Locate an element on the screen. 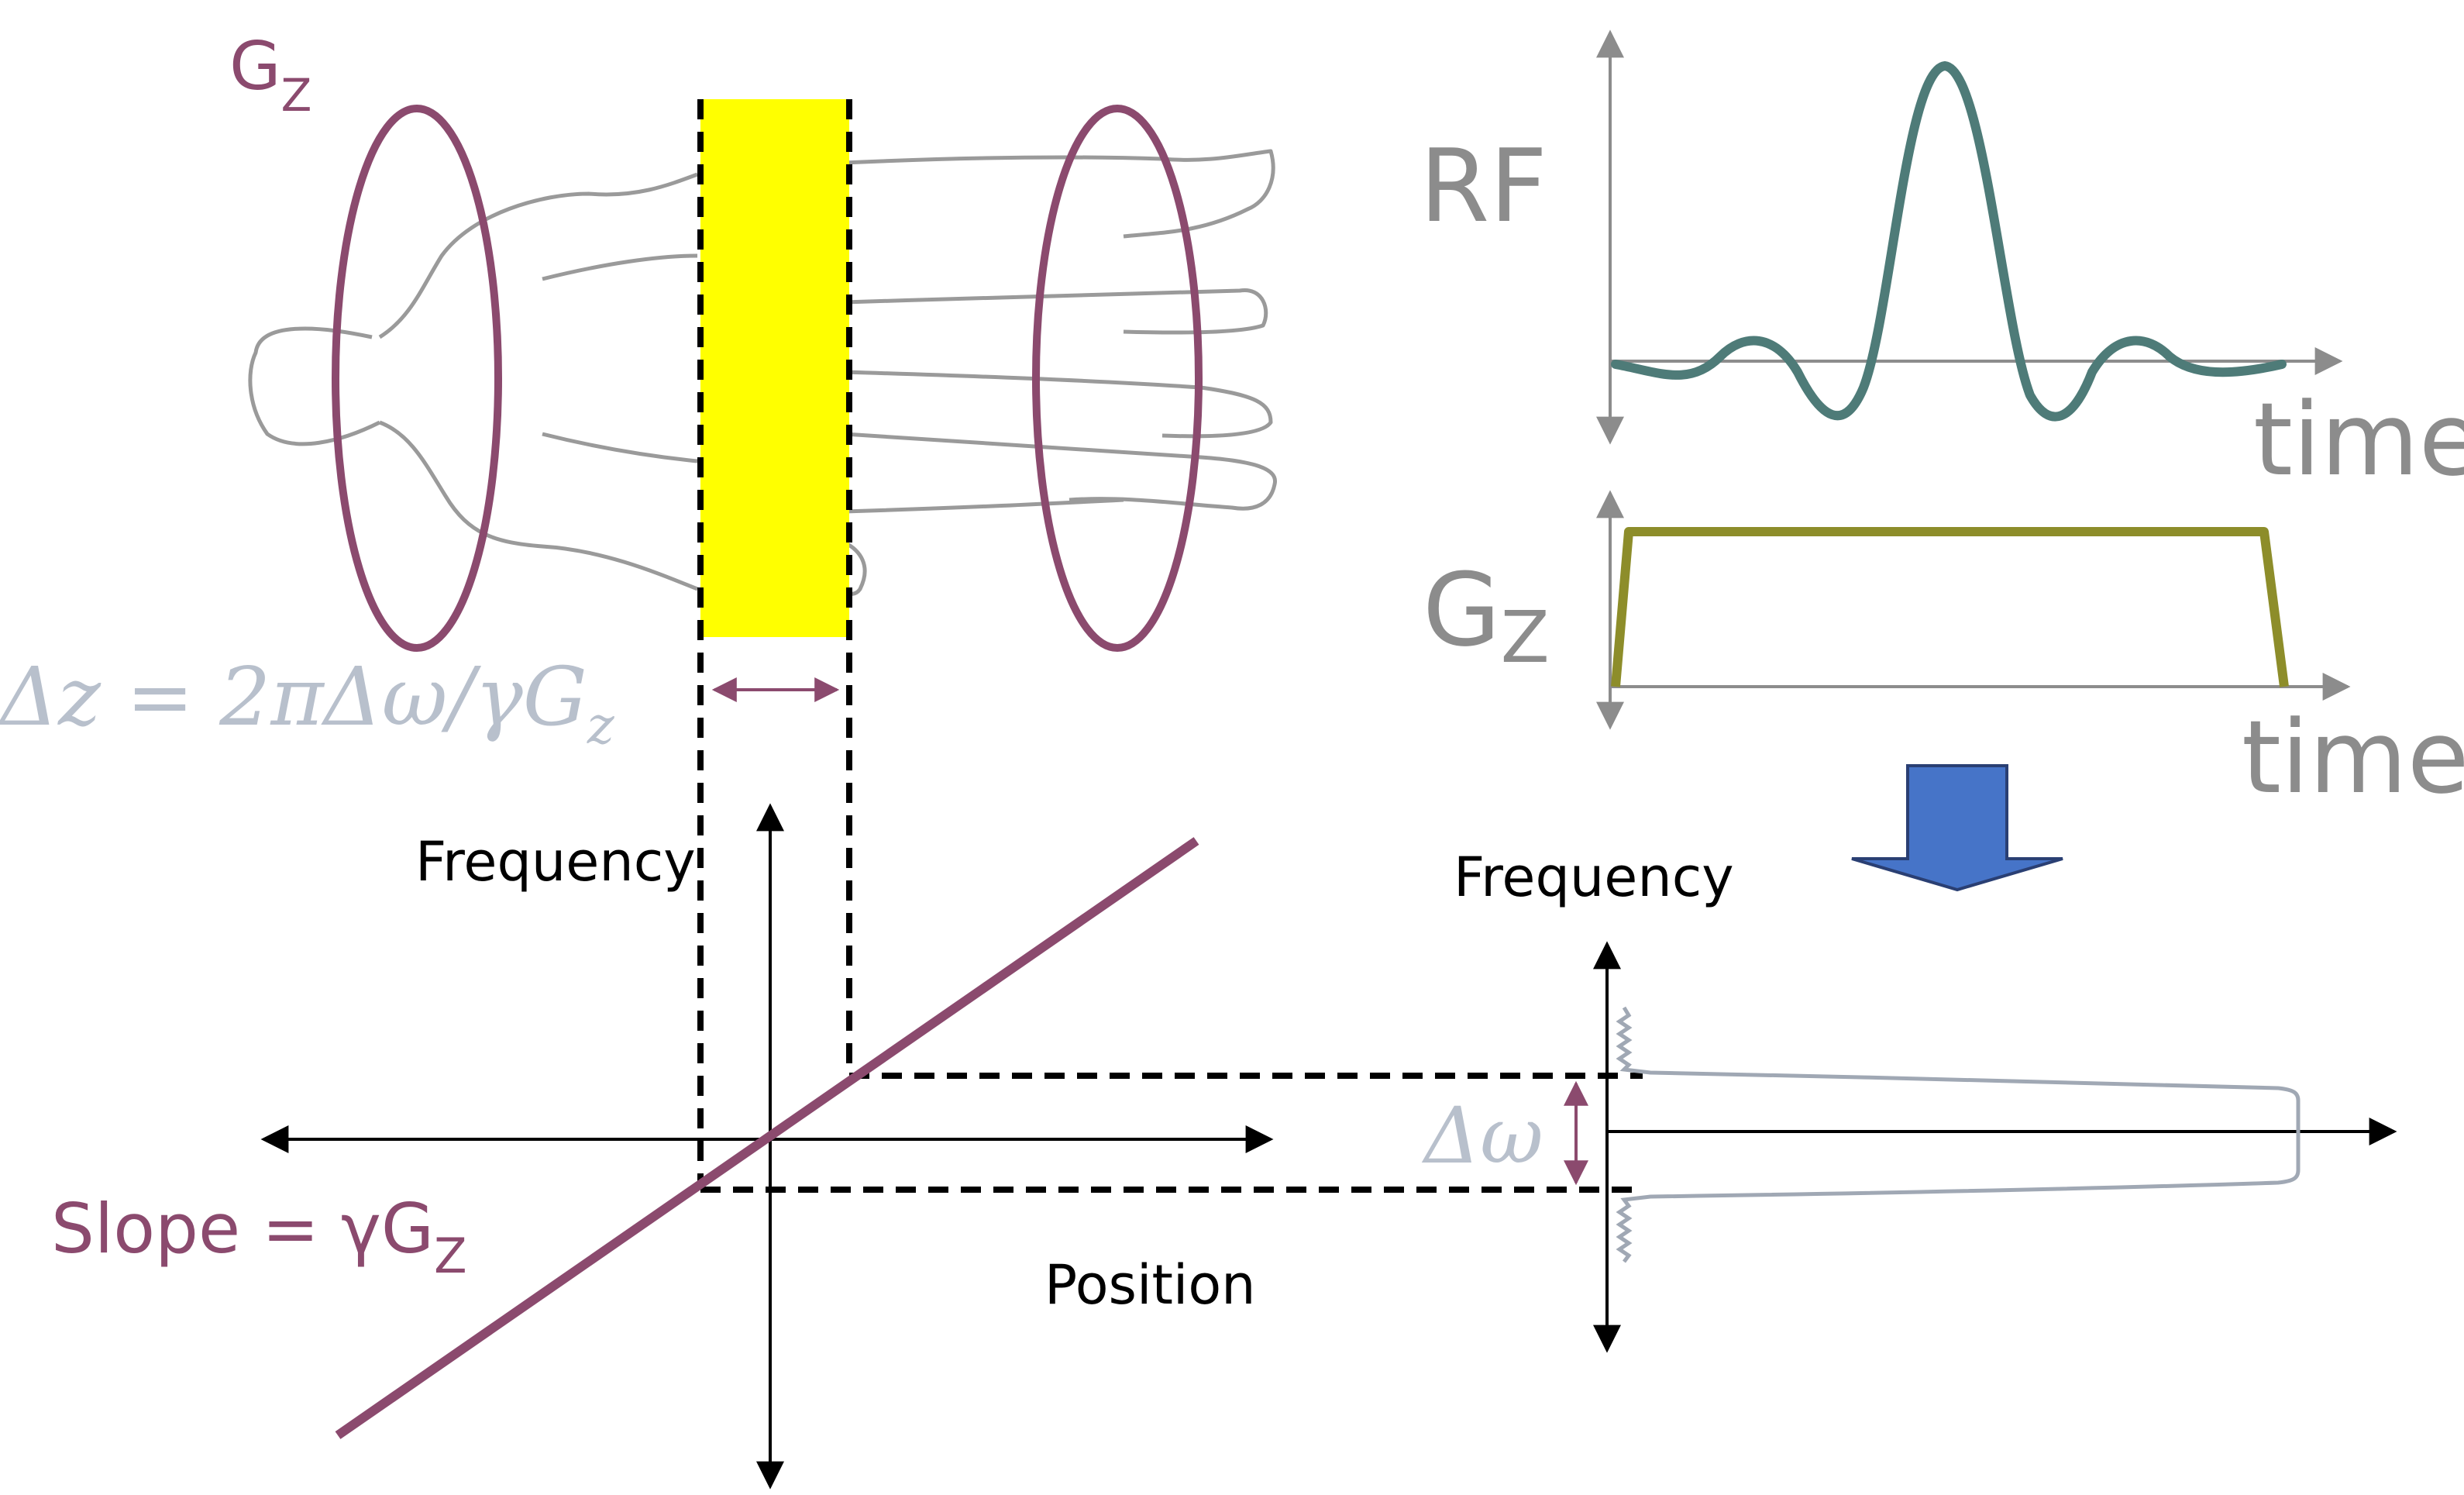  right-frequency-label: Frequency is located at coordinates (1594, 877).